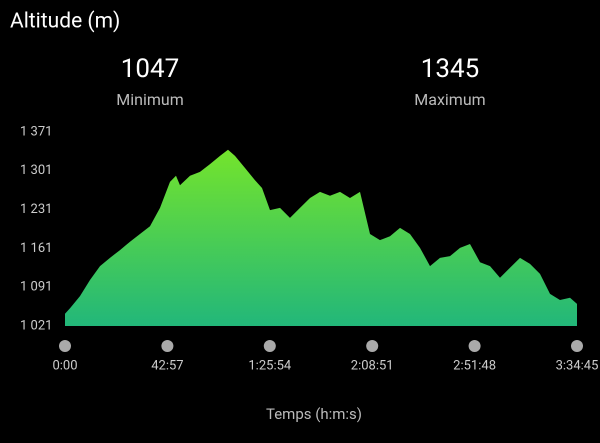  Describe the element at coordinates (64, 365) in the screenshot. I see `x-tick-label: 0:00` at that location.